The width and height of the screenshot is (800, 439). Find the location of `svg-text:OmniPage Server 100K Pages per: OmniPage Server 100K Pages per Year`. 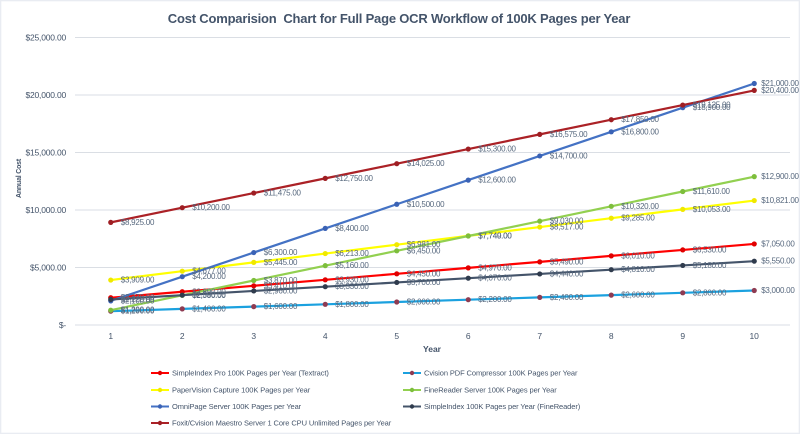

svg-text:OmniPage Server 100K Pages per: OmniPage Server 100K Pages per Year is located at coordinates (237, 406).